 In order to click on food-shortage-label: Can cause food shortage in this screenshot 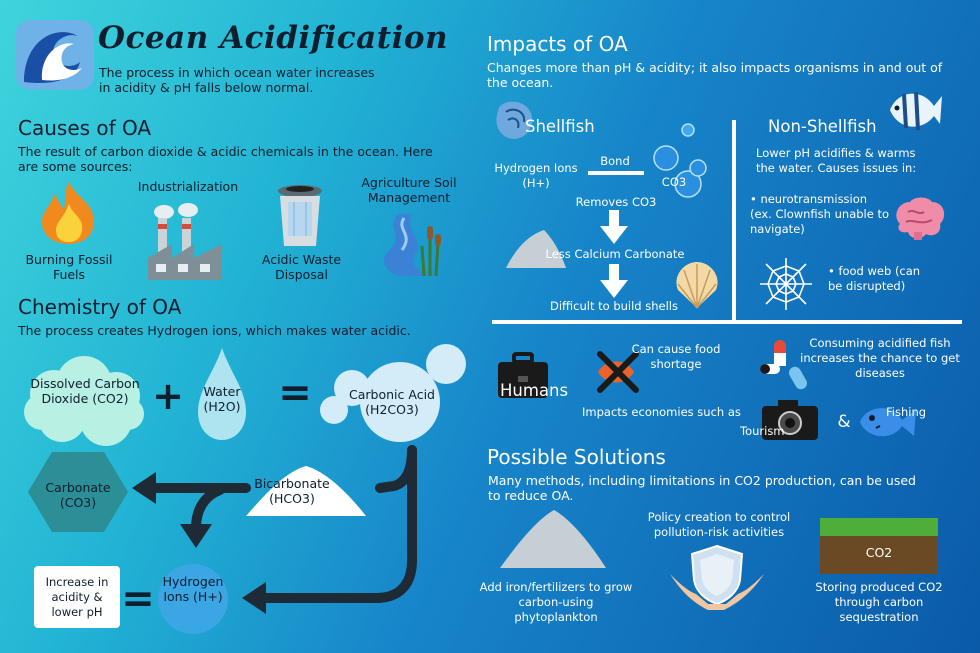, I will do `click(676, 356)`.